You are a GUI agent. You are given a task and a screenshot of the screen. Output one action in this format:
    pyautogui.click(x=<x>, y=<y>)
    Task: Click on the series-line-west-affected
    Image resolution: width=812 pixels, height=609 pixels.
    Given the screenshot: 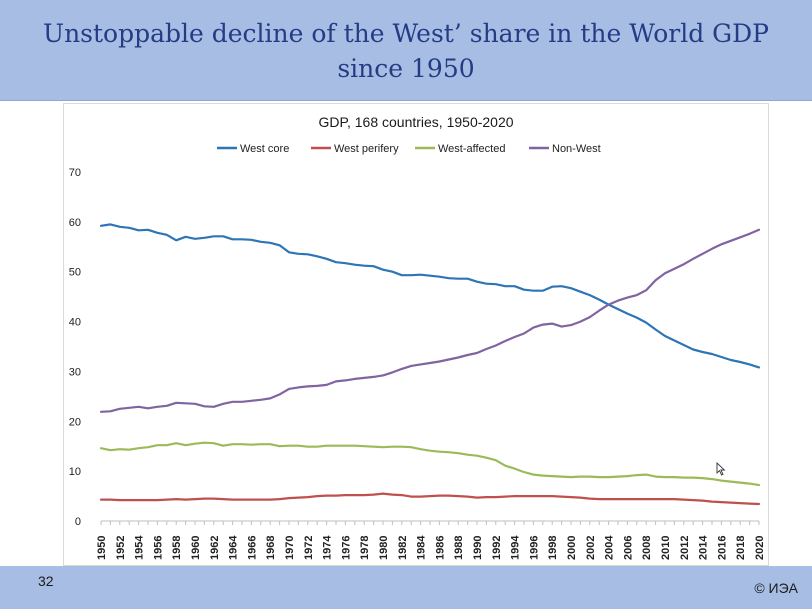 What is the action you would take?
    pyautogui.click(x=430, y=464)
    